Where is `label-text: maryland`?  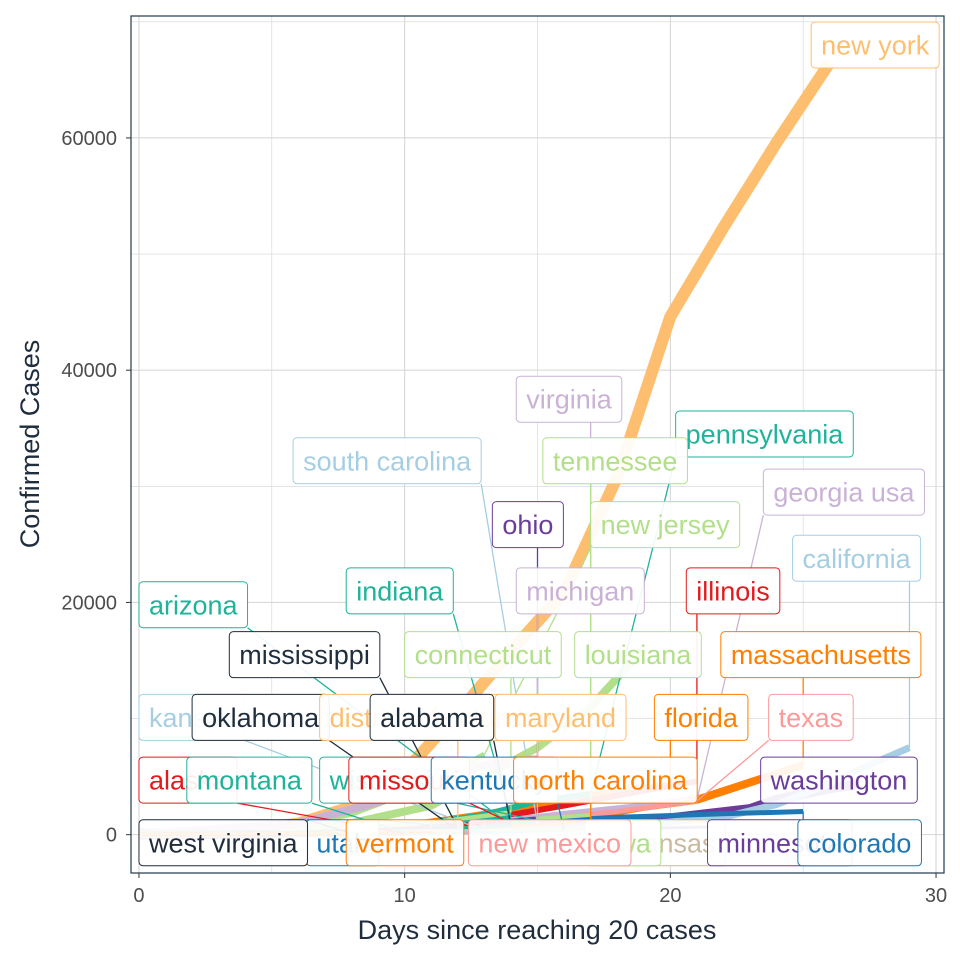 label-text: maryland is located at coordinates (560, 718).